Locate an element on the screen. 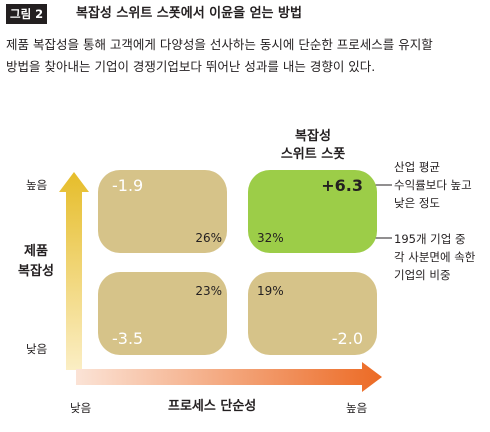  y-axis-title-line-2: 복잡성 is located at coordinates (36, 271).